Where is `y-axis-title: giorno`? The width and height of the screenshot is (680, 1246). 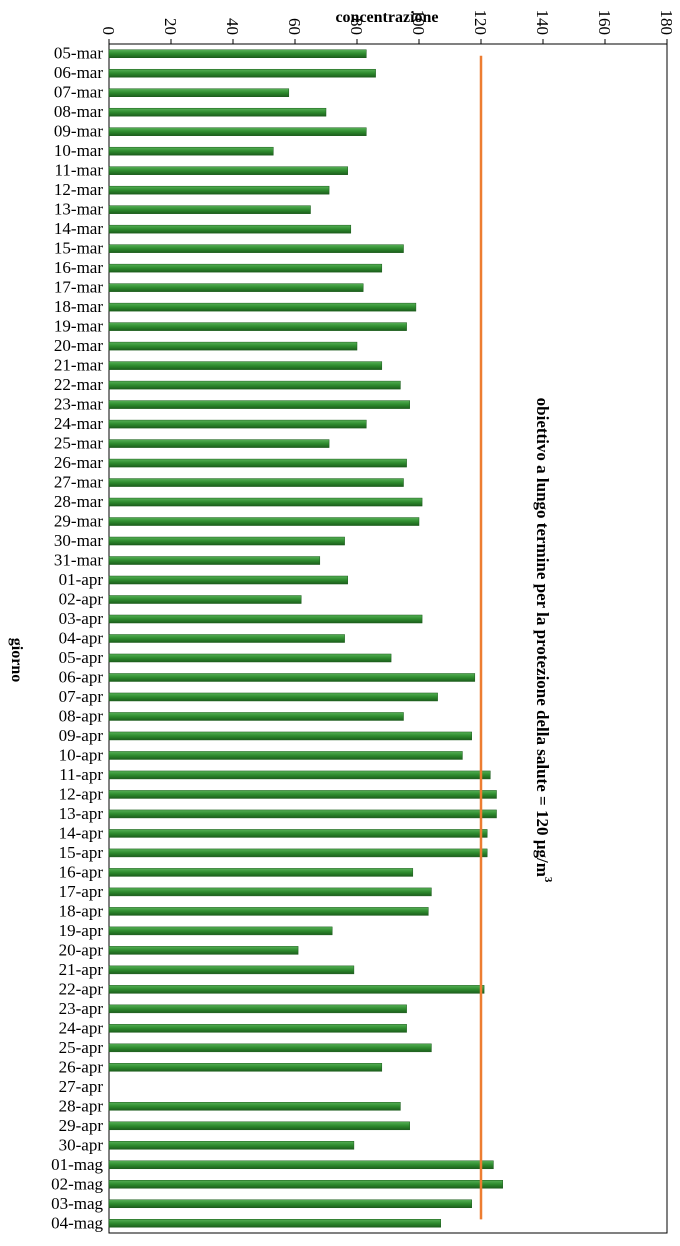 y-axis-title: giorno is located at coordinates (16, 660).